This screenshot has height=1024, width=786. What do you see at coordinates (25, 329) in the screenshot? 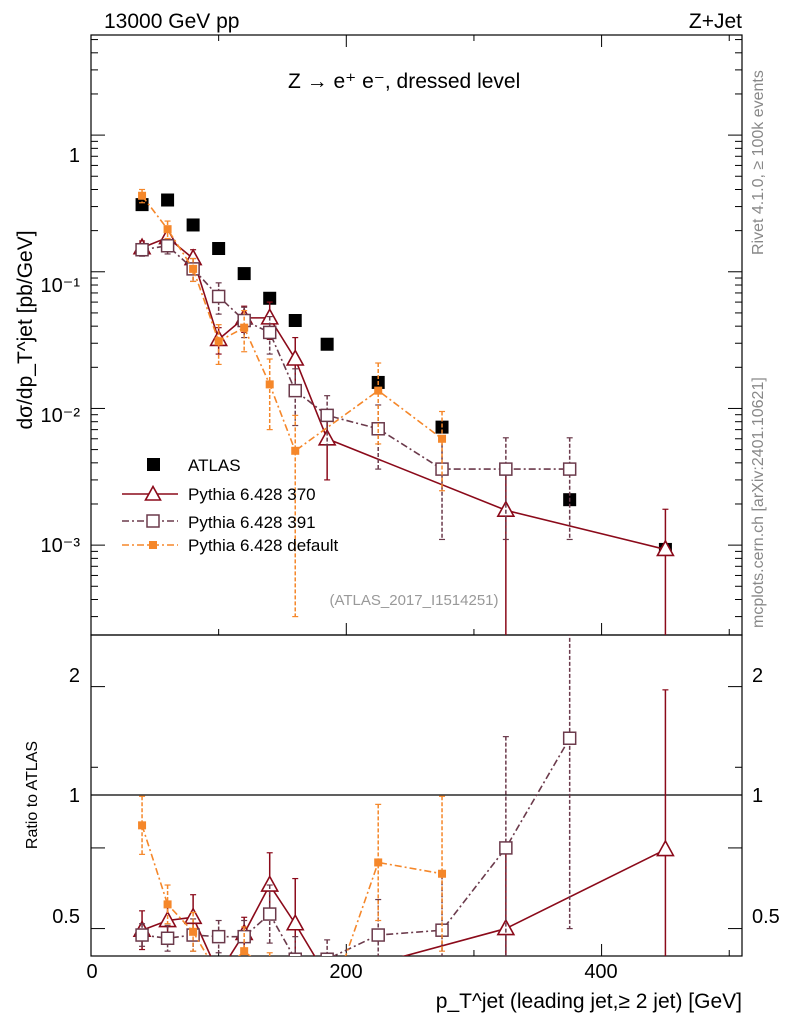
I see `y-axis-label-main: dσ/dp_T^jet [pb/GeV]` at bounding box center [25, 329].